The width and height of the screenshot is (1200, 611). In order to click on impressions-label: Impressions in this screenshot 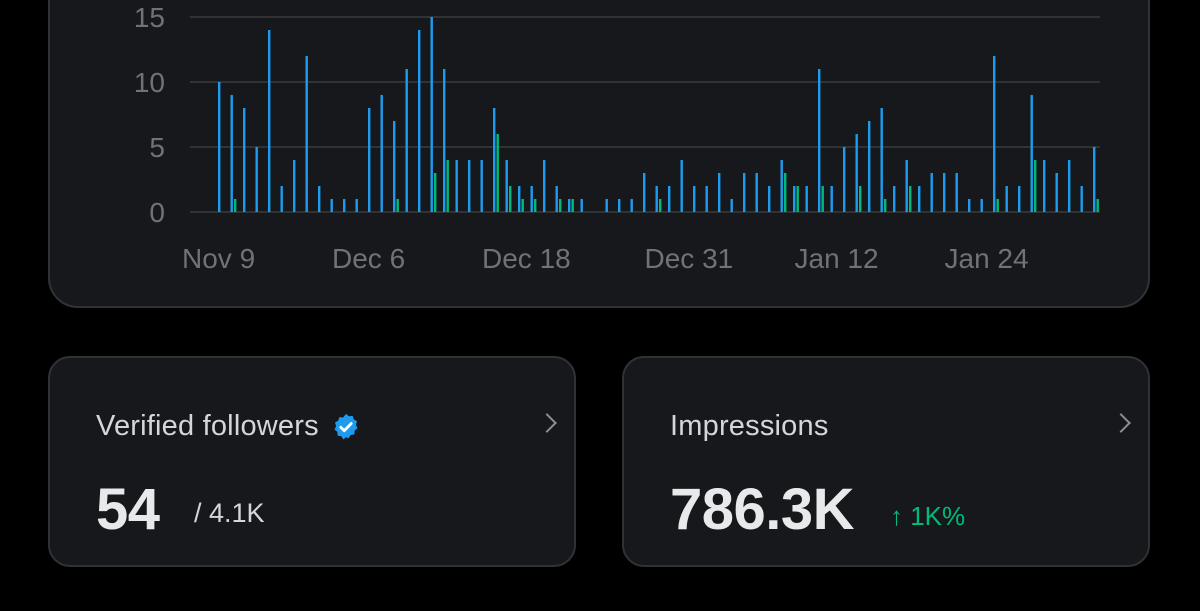, I will do `click(749, 426)`.